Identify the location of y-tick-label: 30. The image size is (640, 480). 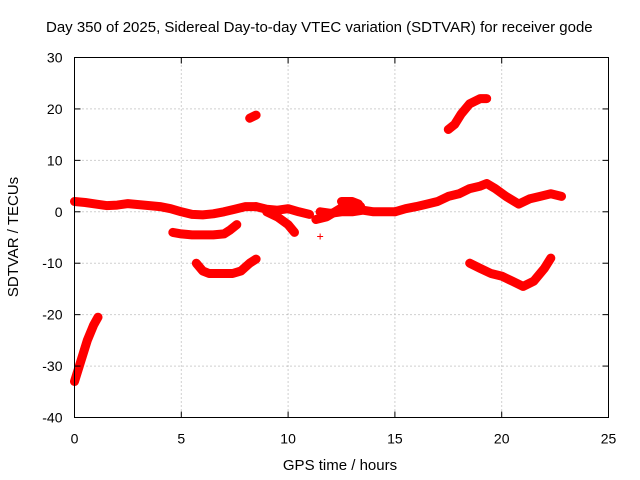
(55, 58).